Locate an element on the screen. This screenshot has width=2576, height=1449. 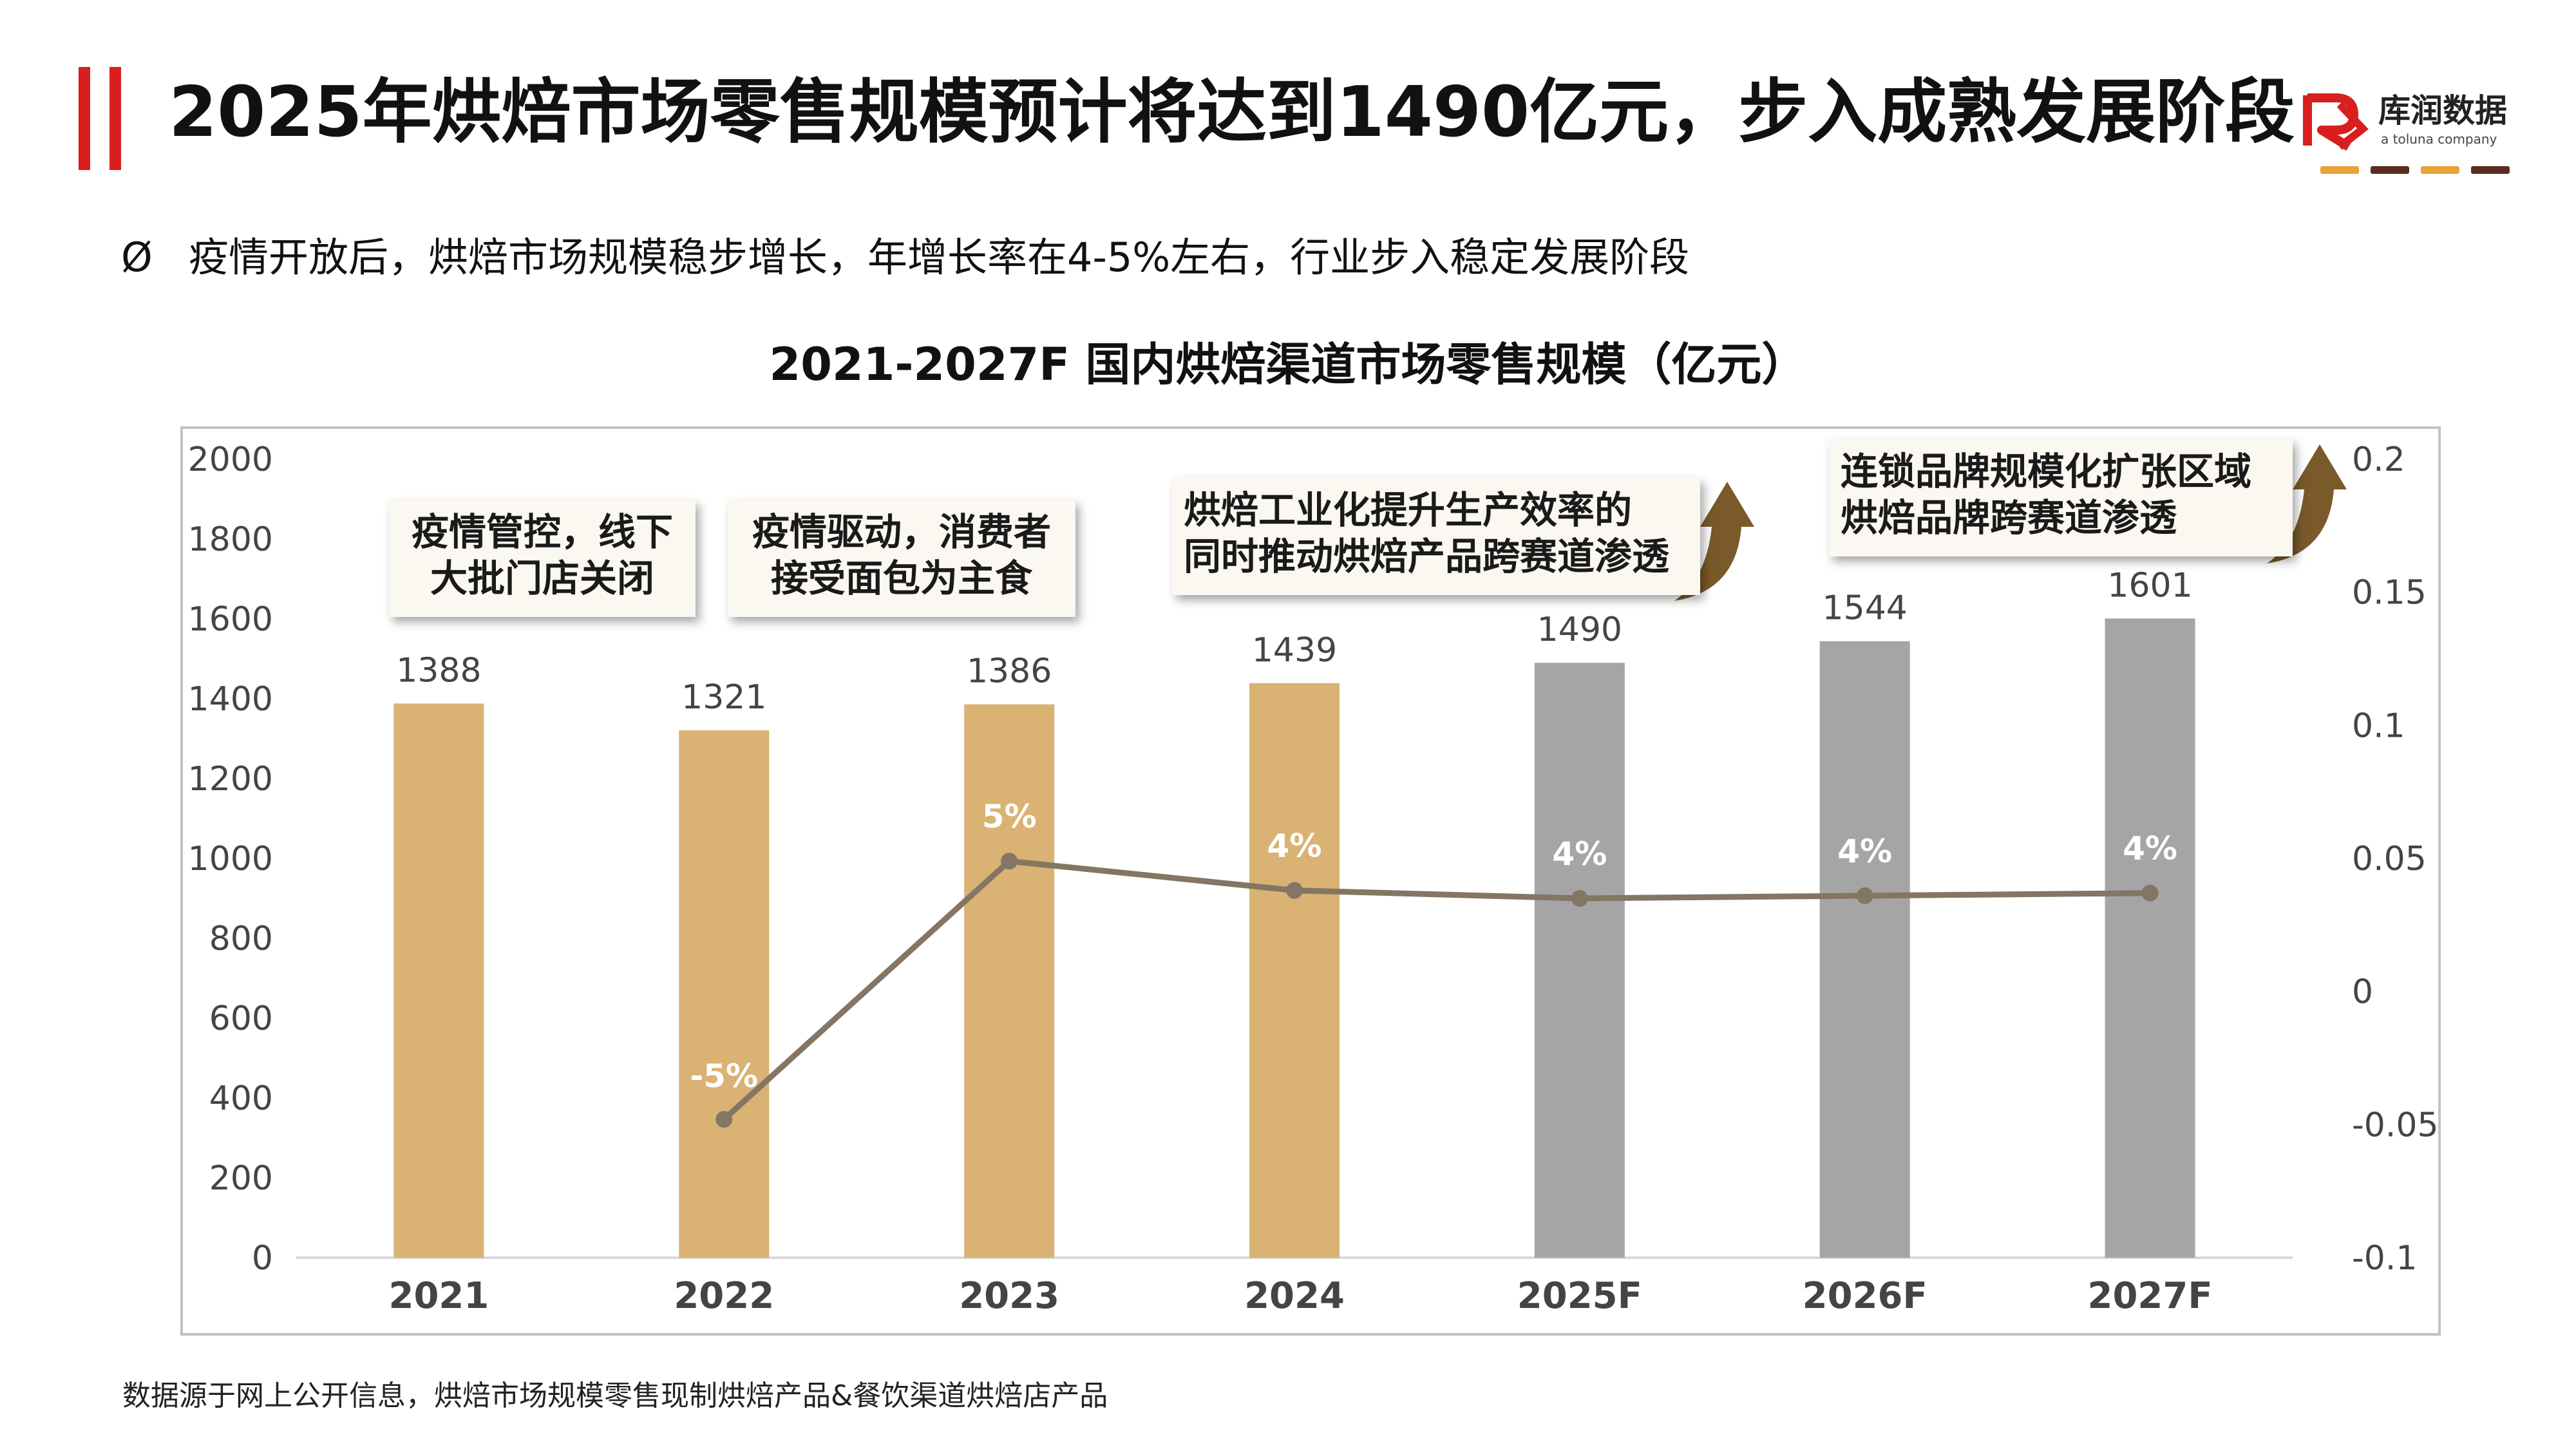
y-left-tick-label: 400 is located at coordinates (241, 1098).